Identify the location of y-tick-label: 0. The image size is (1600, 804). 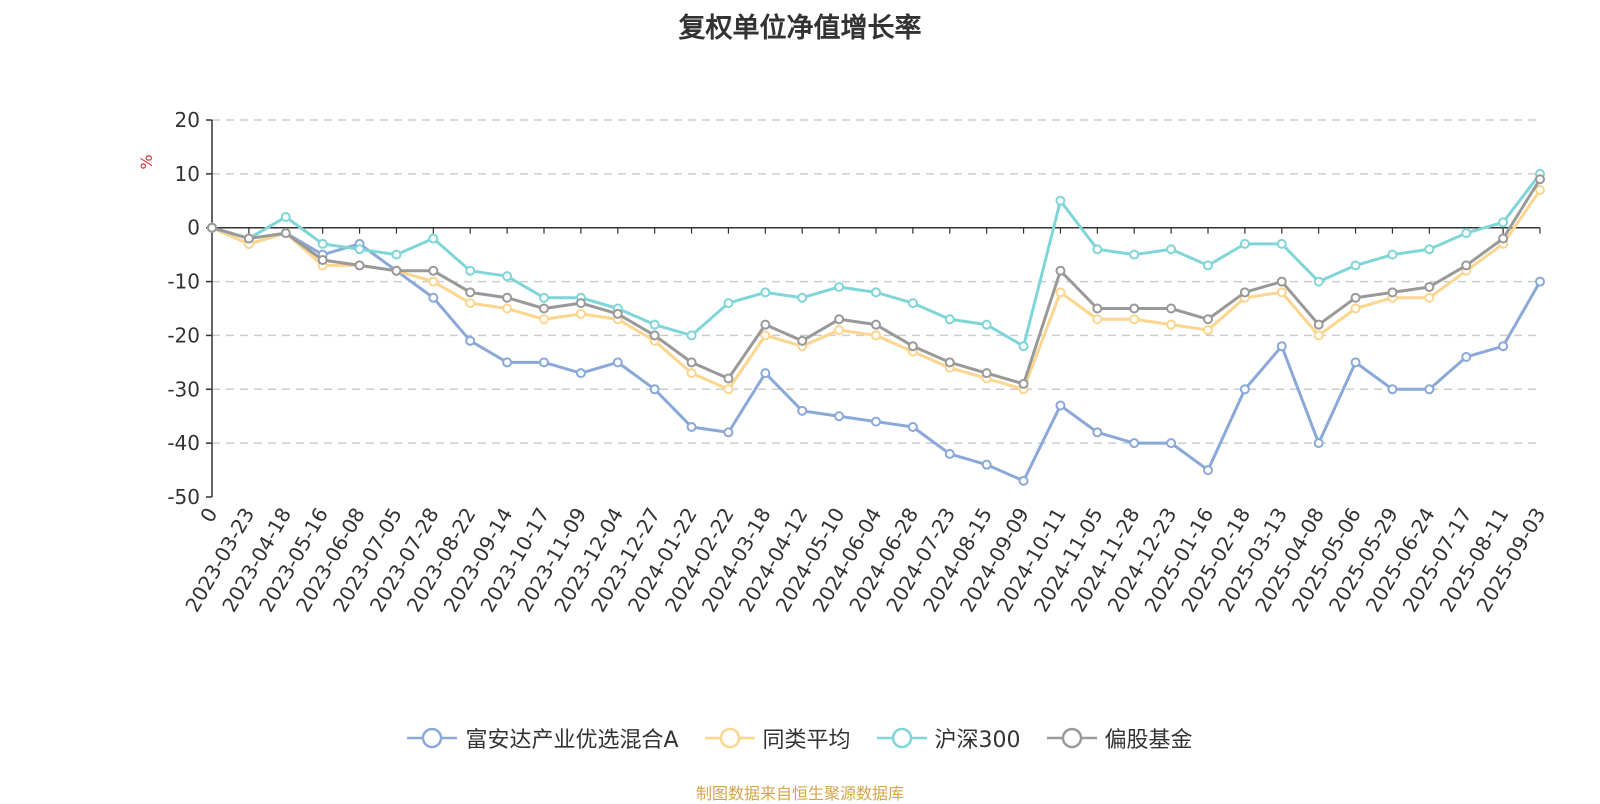
(193, 228).